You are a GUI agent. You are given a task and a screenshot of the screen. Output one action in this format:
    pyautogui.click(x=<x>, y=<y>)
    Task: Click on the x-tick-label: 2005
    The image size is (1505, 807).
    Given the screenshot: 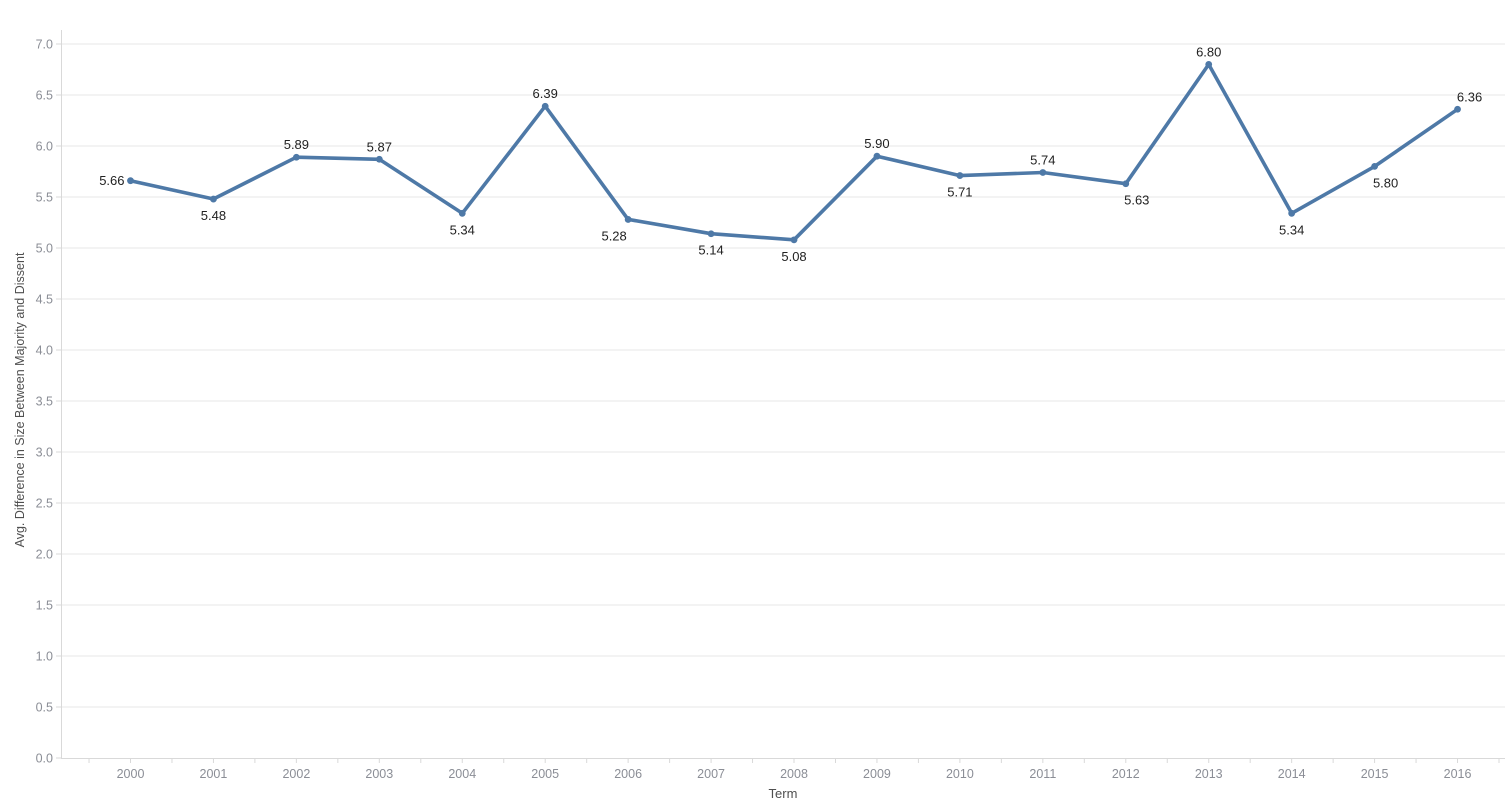 What is the action you would take?
    pyautogui.click(x=545, y=774)
    